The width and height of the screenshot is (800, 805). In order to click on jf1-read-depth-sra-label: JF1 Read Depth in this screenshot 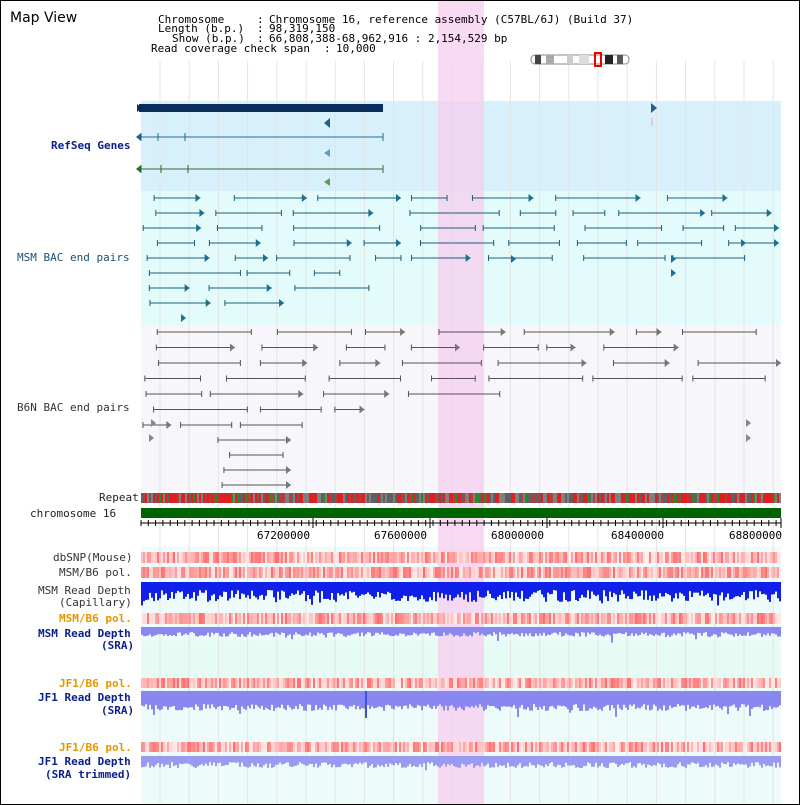, I will do `click(84, 697)`.